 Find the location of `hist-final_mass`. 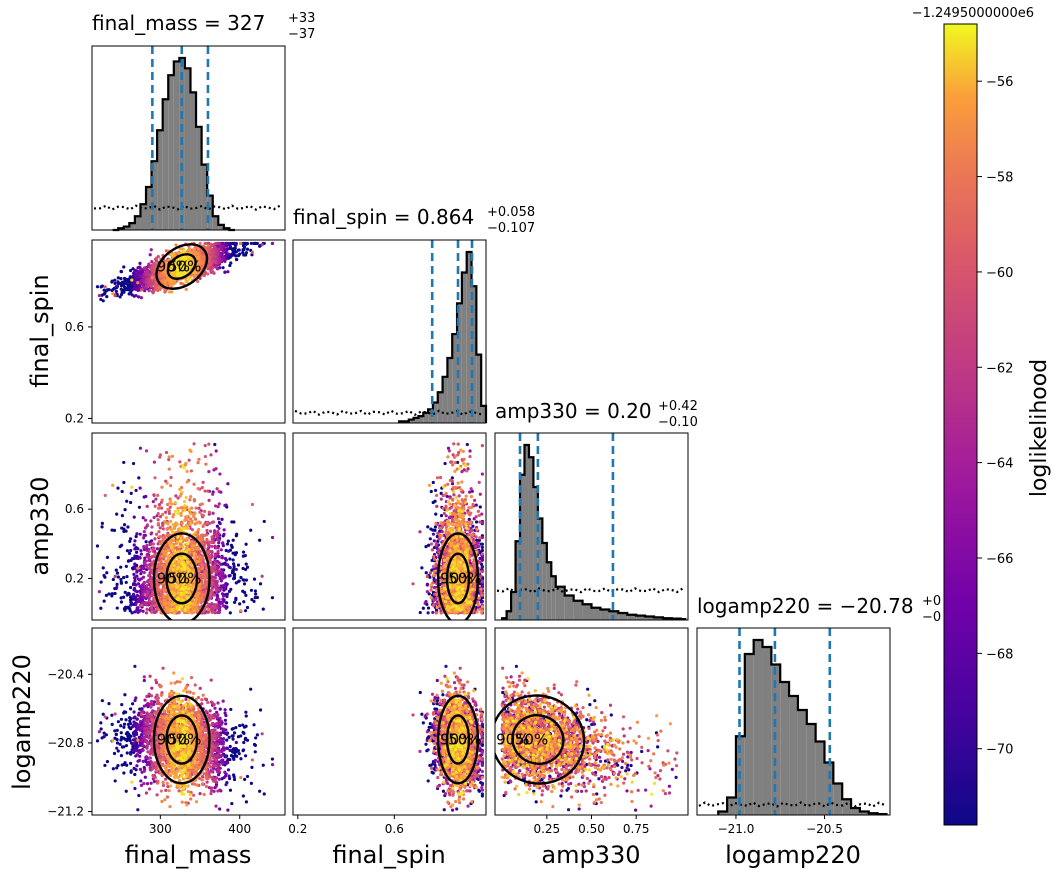

hist-final_mass is located at coordinates (187, 139).